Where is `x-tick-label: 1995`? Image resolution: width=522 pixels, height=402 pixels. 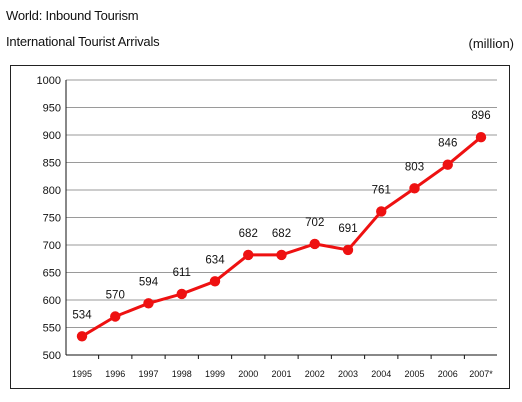
x-tick-label: 1995 is located at coordinates (82, 374).